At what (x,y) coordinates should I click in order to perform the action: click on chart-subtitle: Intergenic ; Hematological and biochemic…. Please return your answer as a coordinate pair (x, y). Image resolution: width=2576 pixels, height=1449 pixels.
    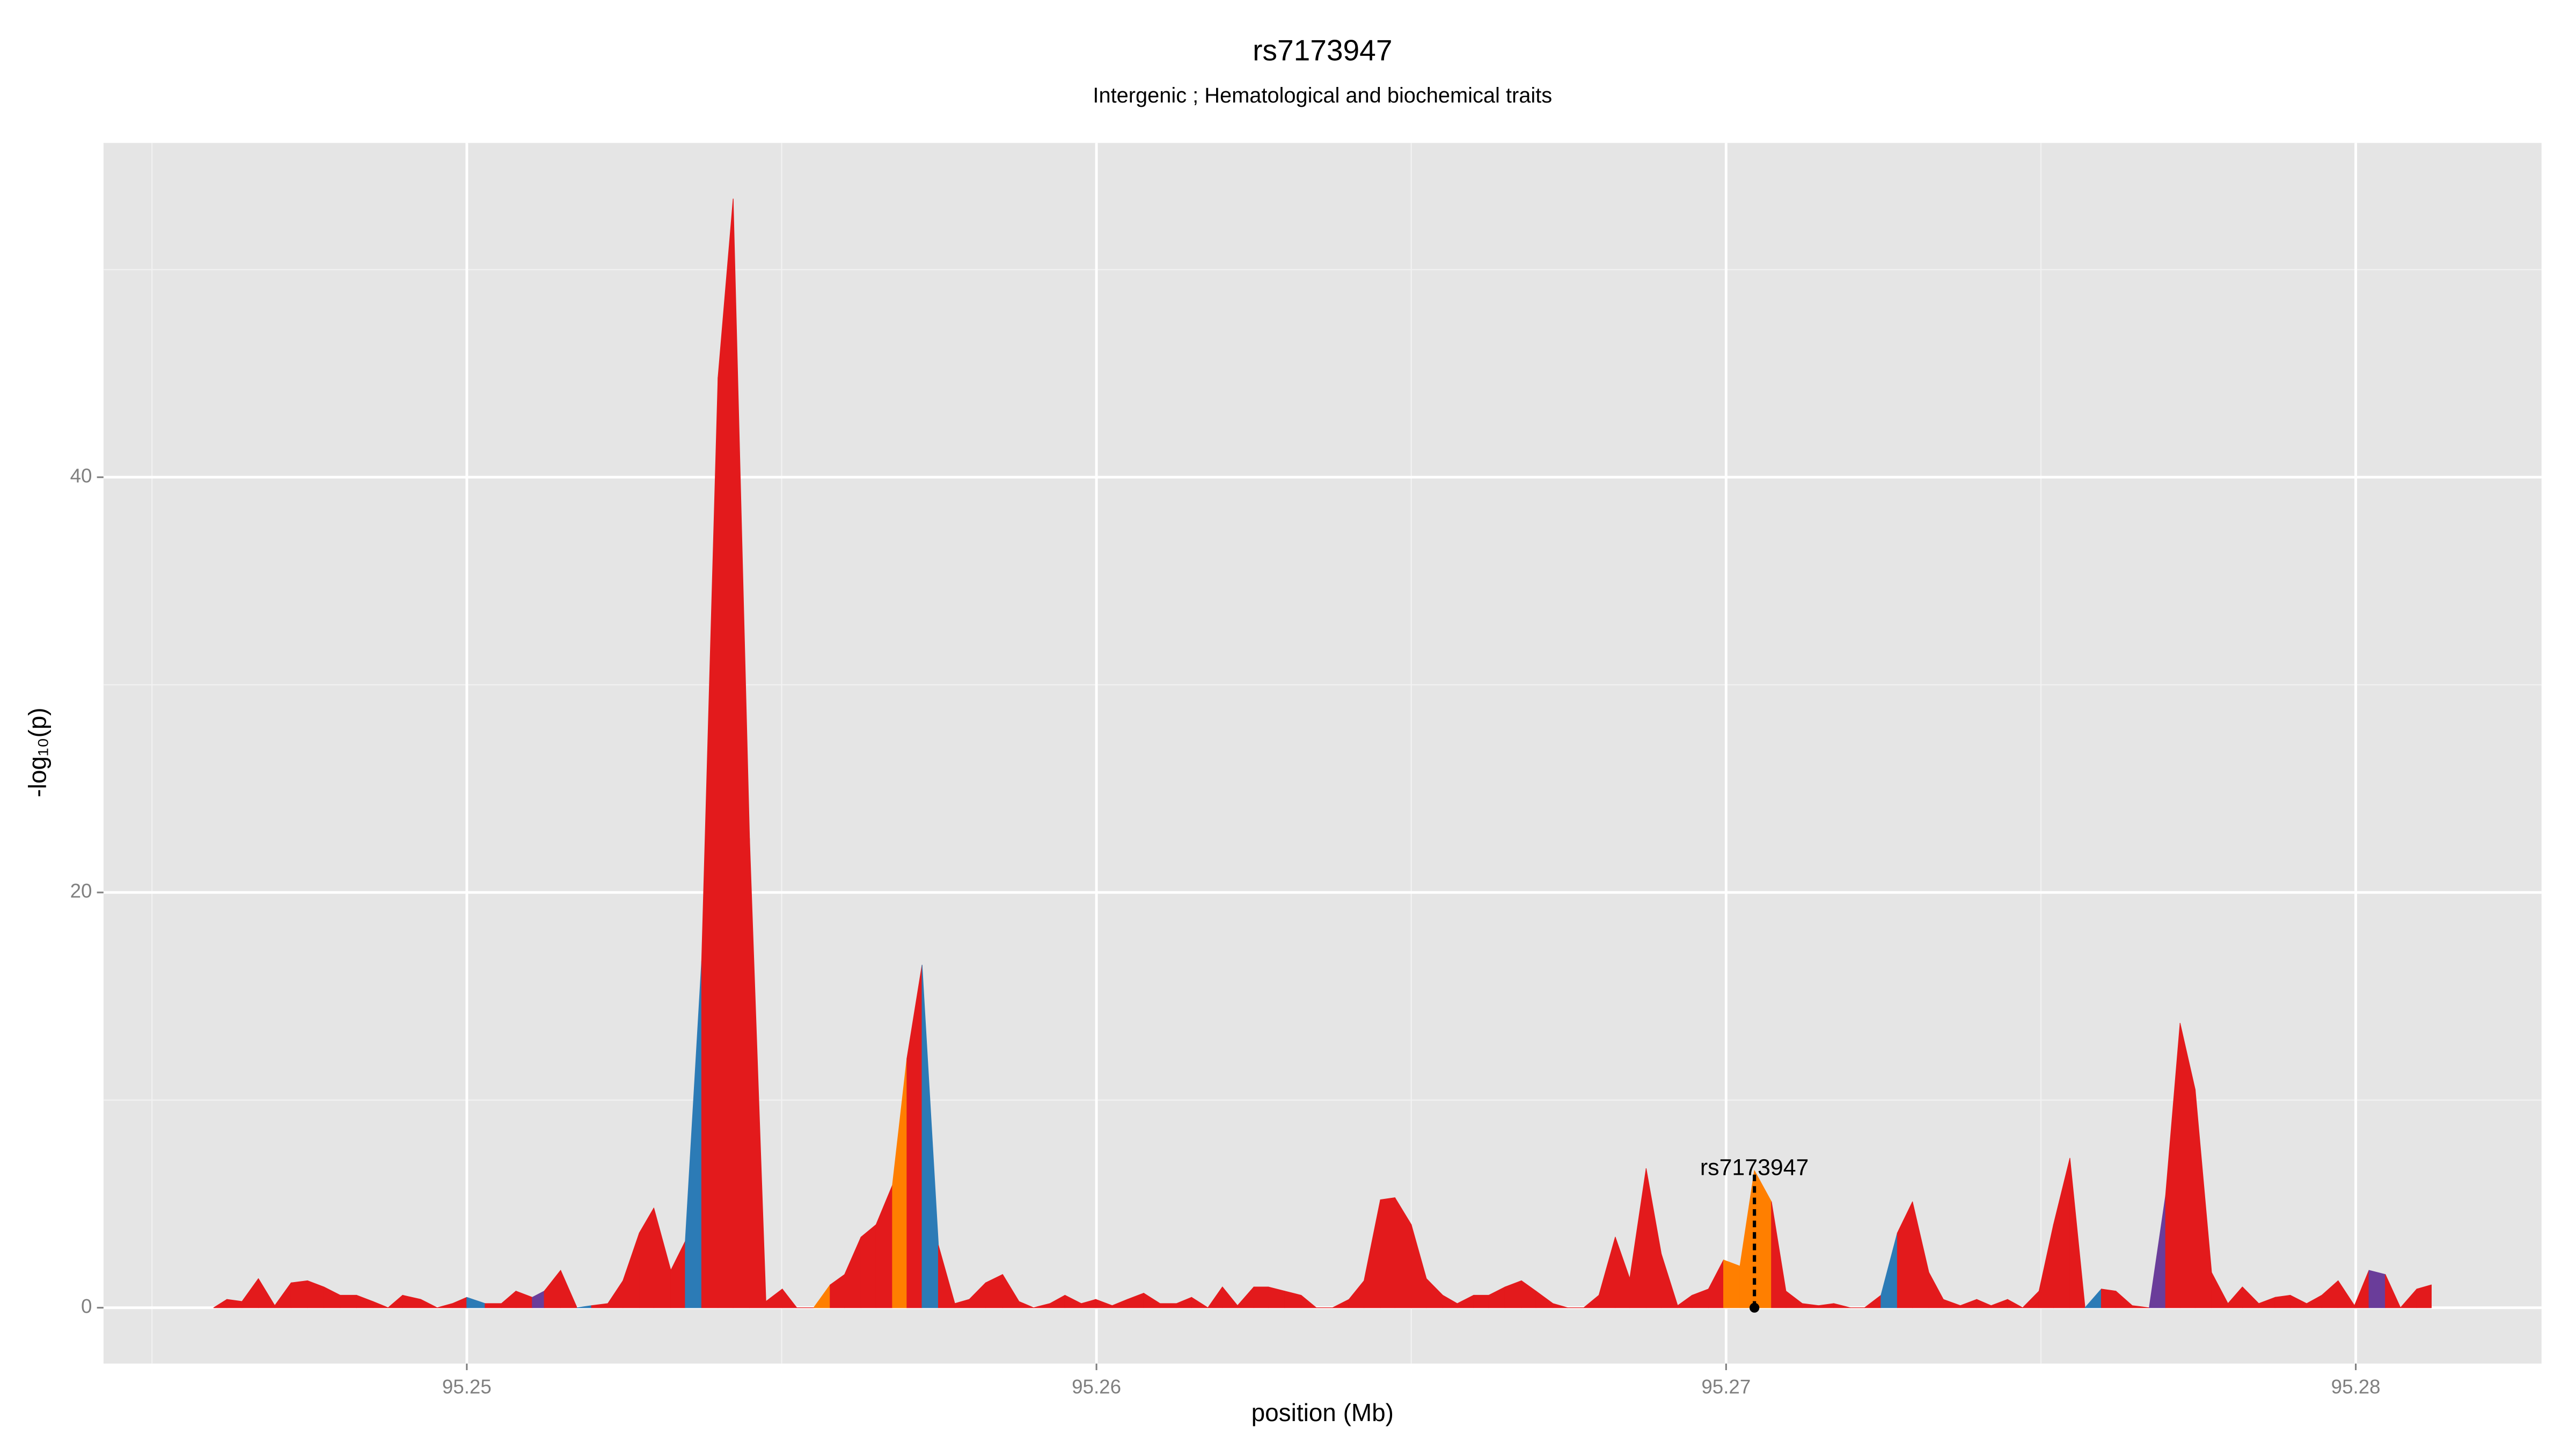
    Looking at the image, I should click on (1322, 95).